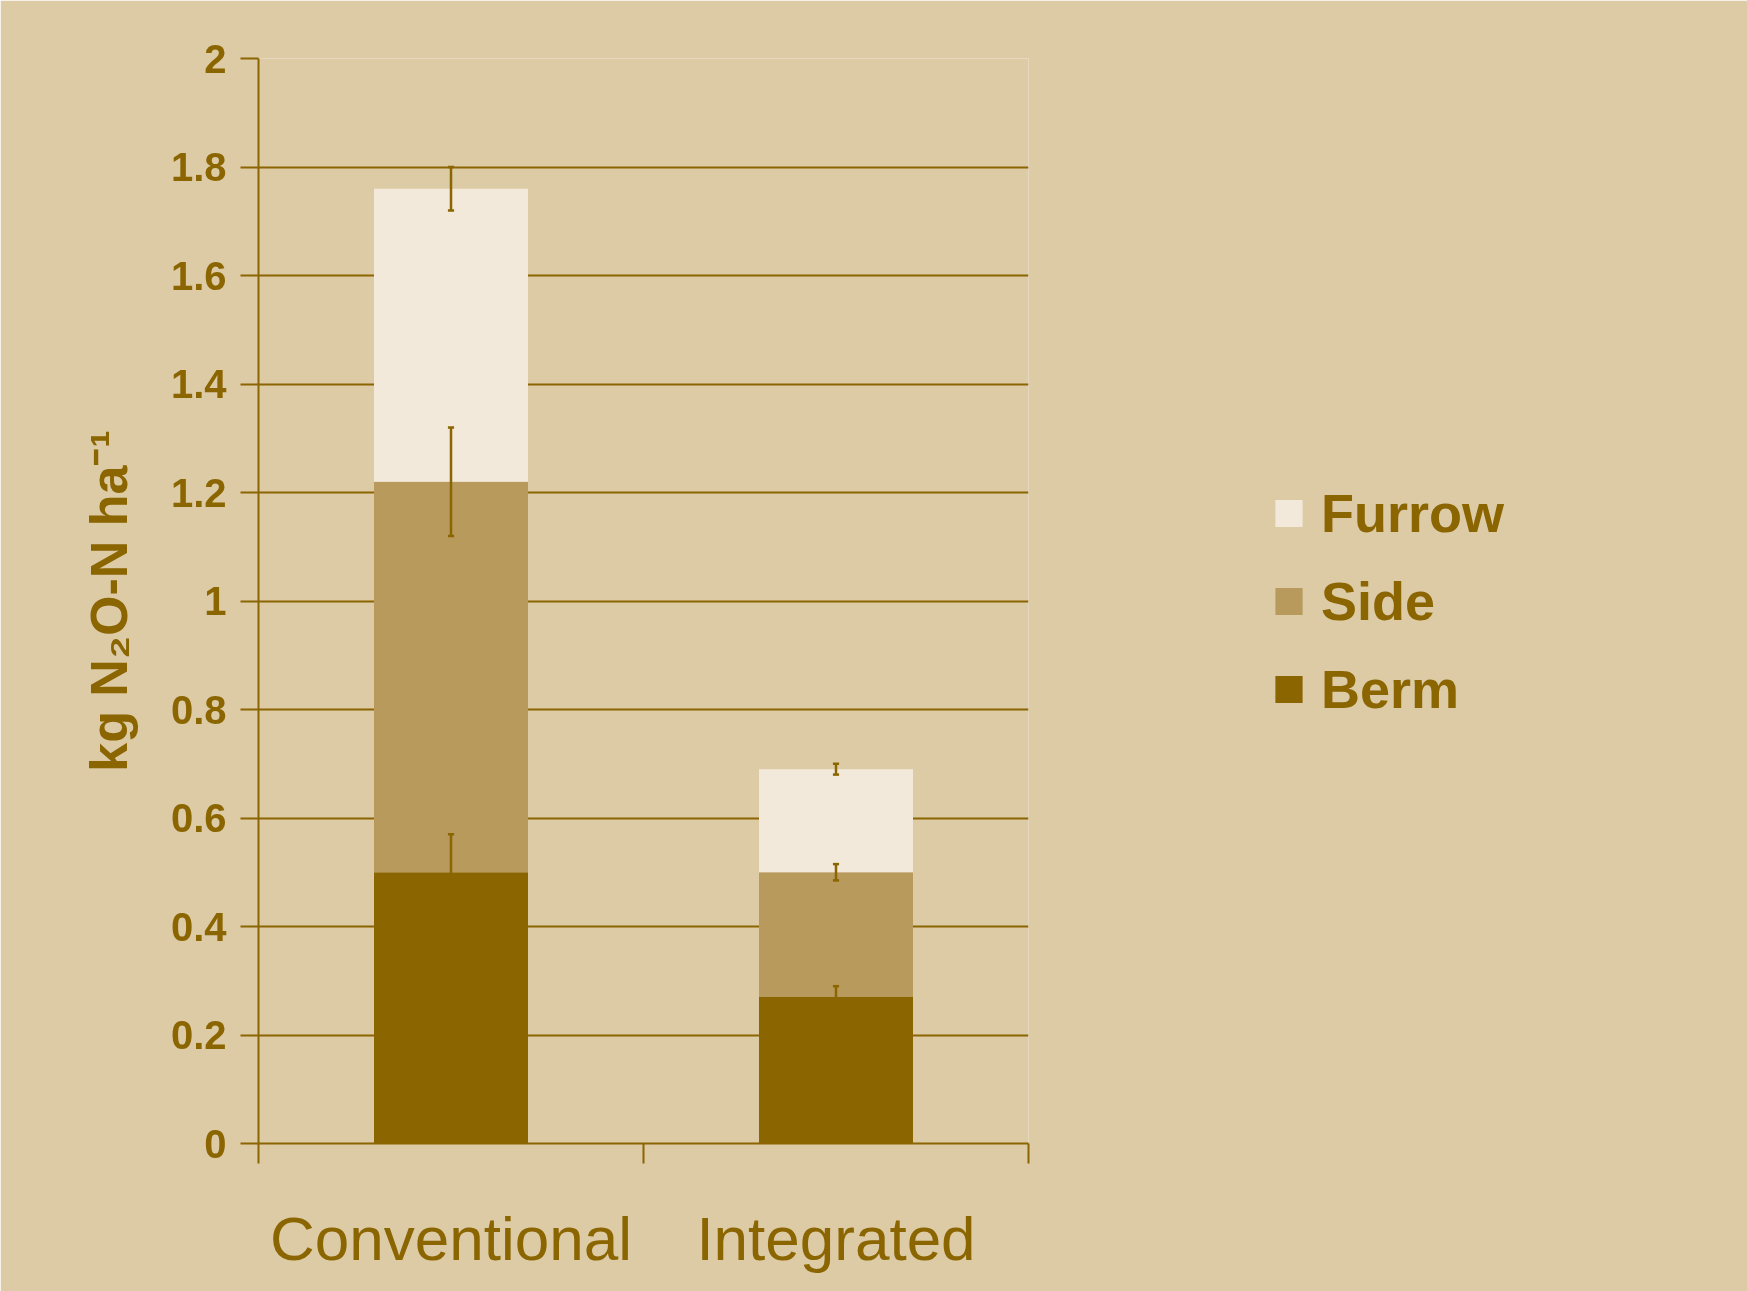 Image resolution: width=1747 pixels, height=1291 pixels. What do you see at coordinates (1412, 512) in the screenshot?
I see `legend-label: Furrow` at bounding box center [1412, 512].